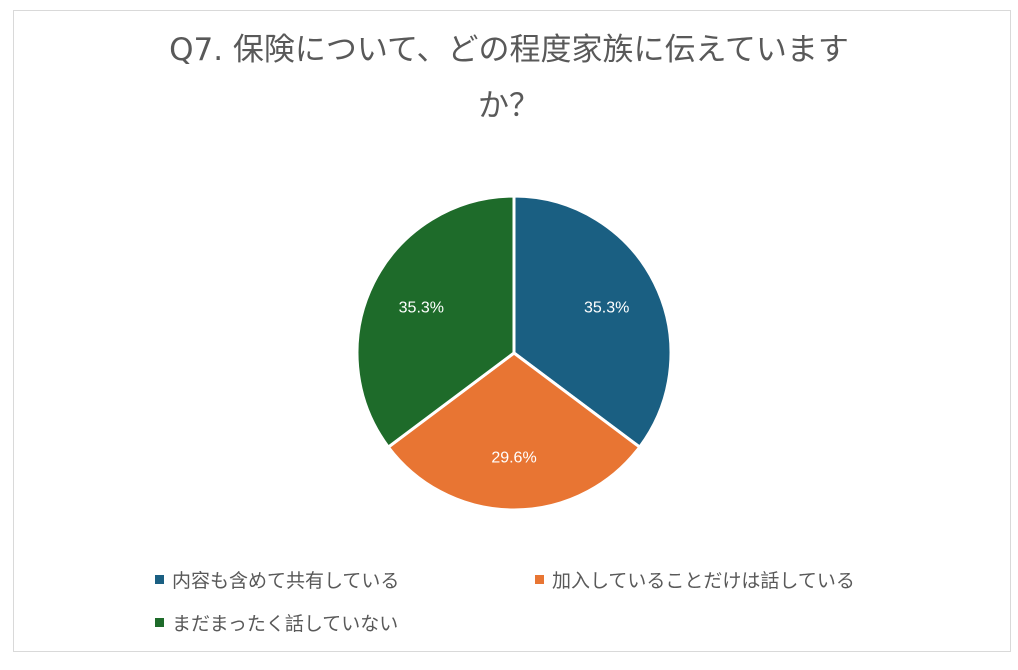  Describe the element at coordinates (592, 322) in the screenshot. I see `pie-slice-shared-details` at that location.